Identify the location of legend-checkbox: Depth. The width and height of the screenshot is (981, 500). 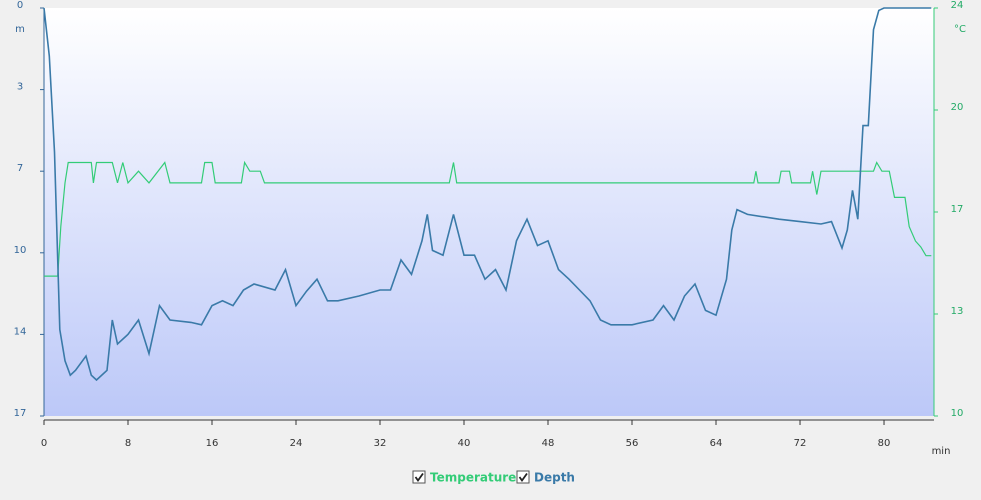
(545, 477).